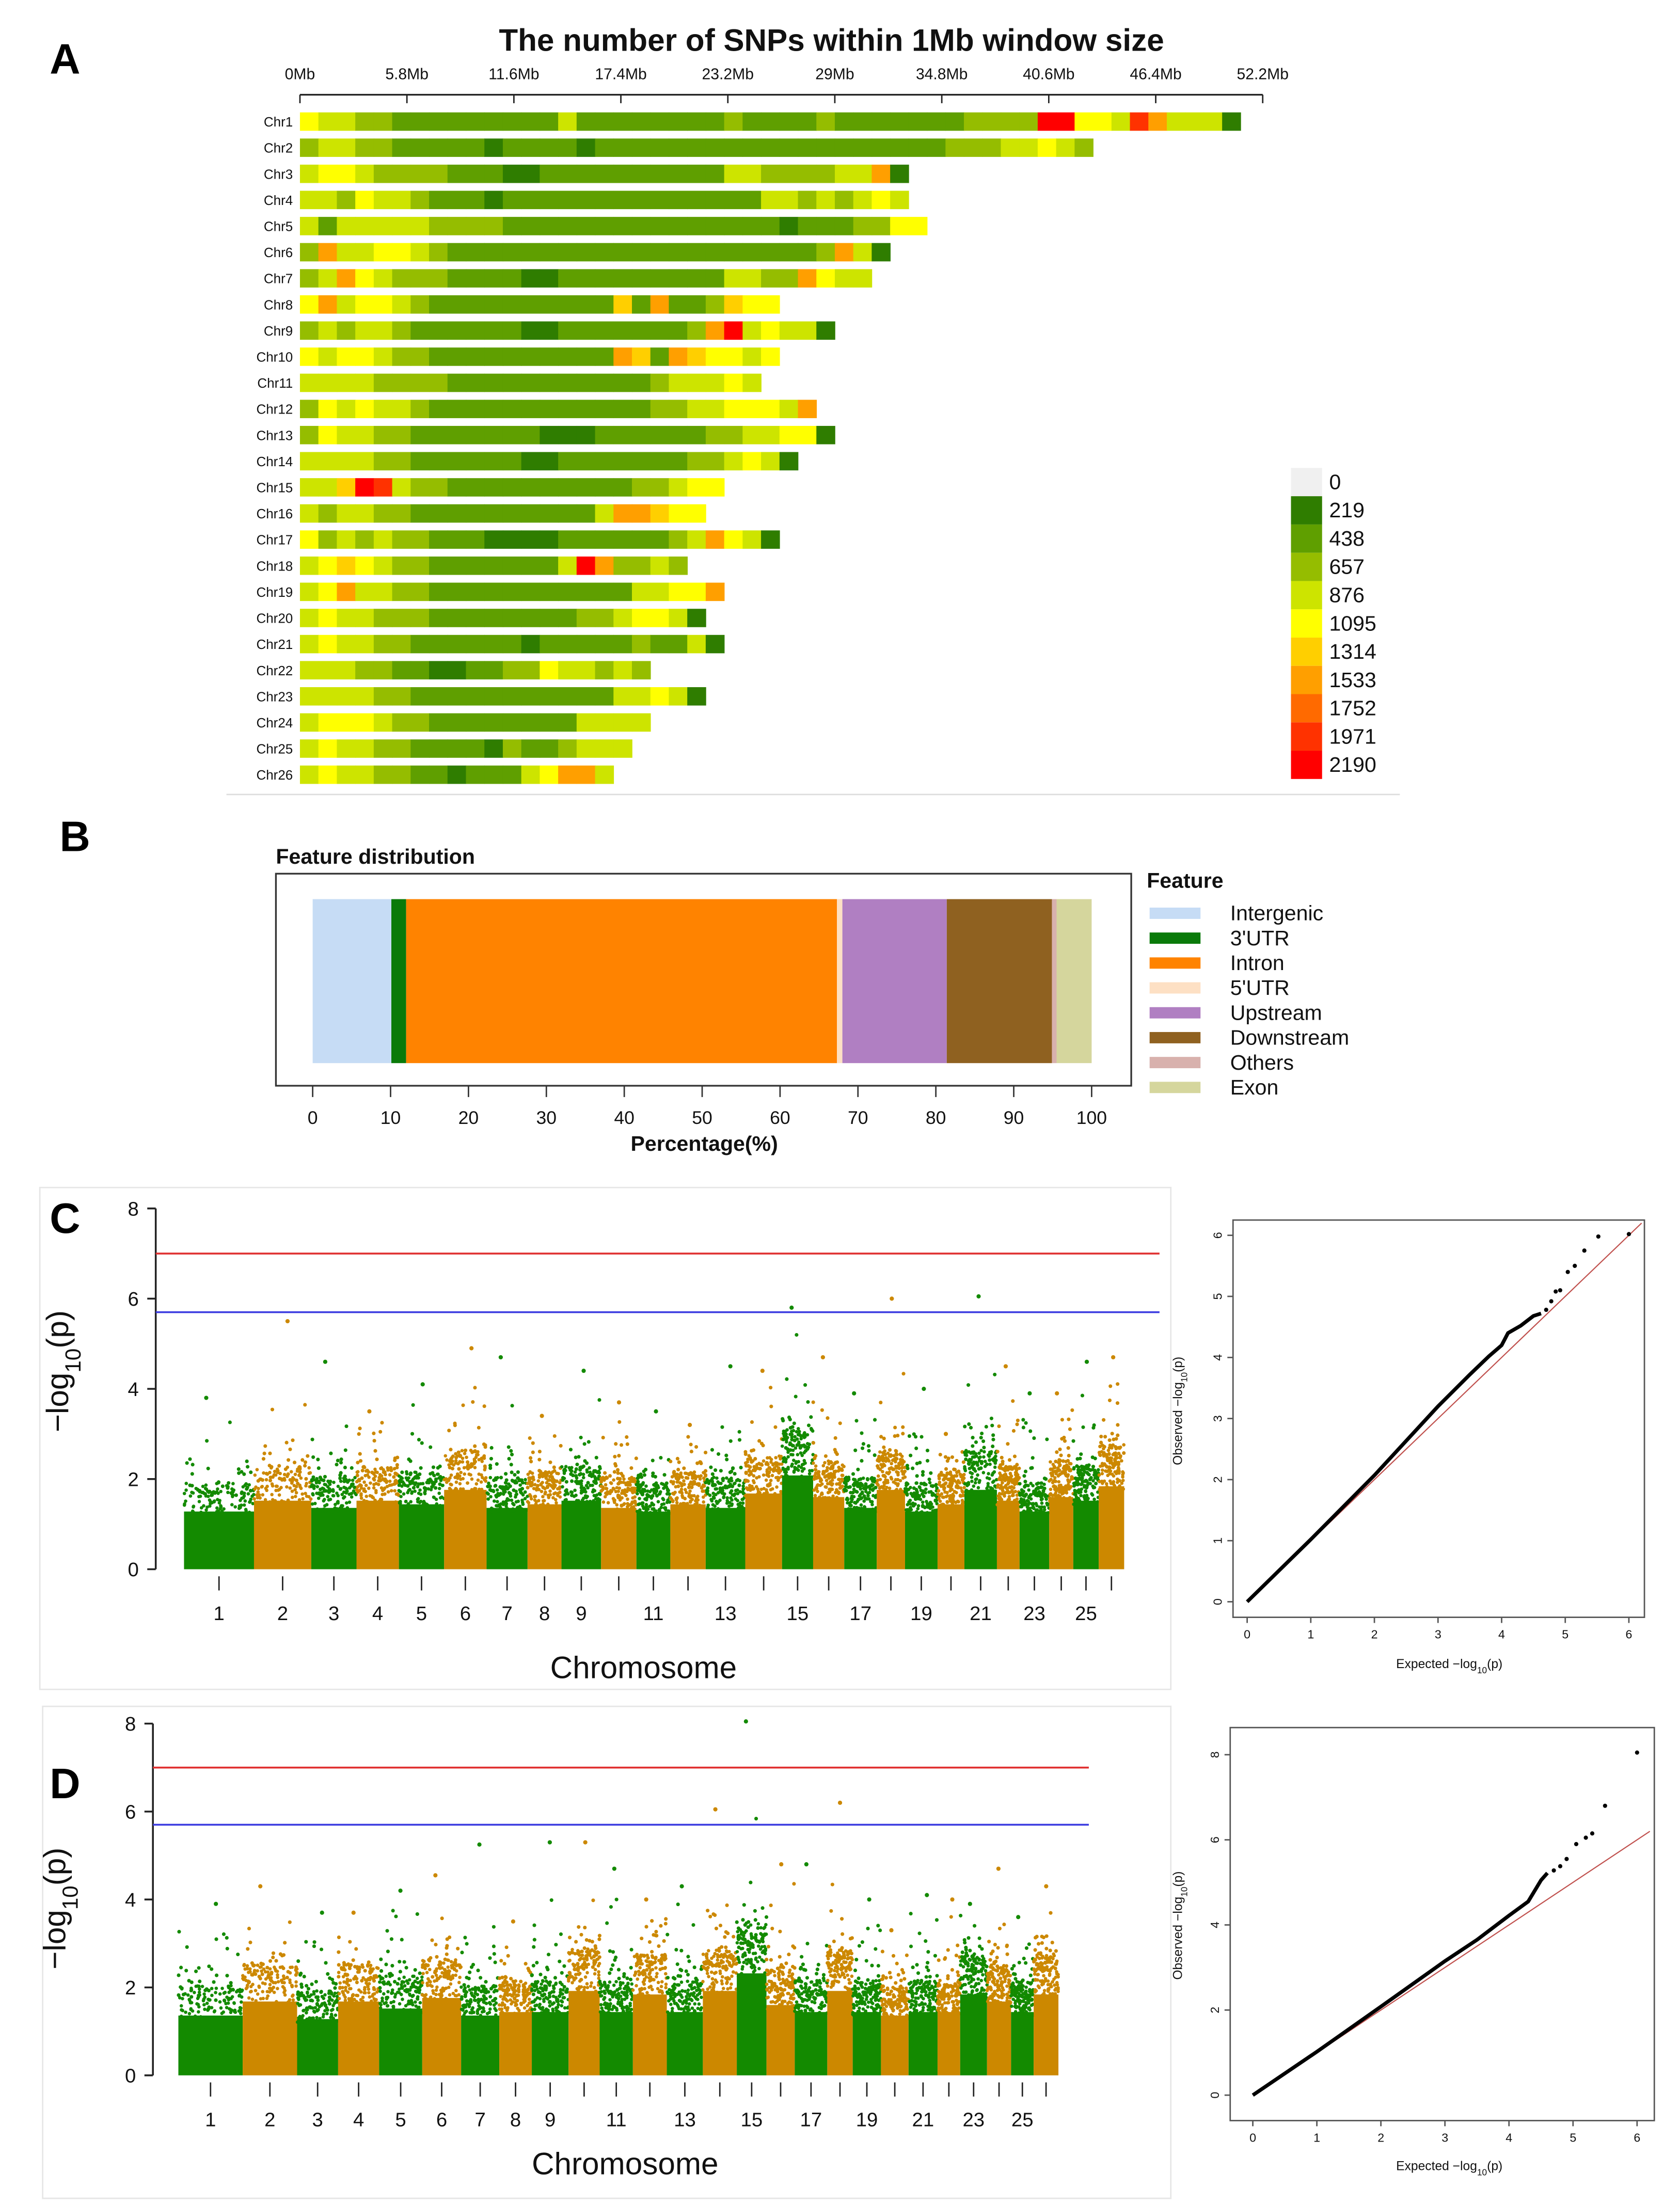 The image size is (1680, 2204). I want to click on qq-x-tick-label: 3, so click(1438, 1634).